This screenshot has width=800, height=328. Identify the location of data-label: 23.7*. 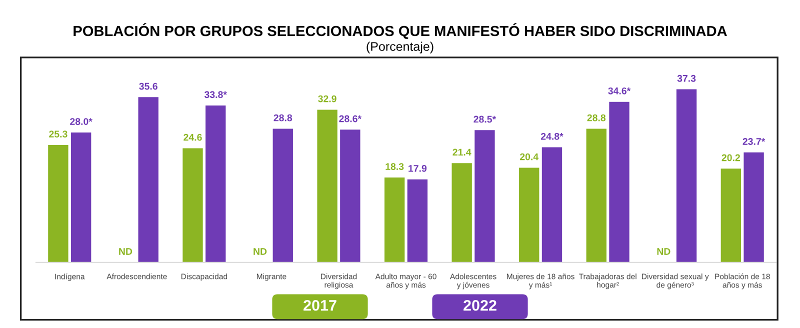
(754, 141).